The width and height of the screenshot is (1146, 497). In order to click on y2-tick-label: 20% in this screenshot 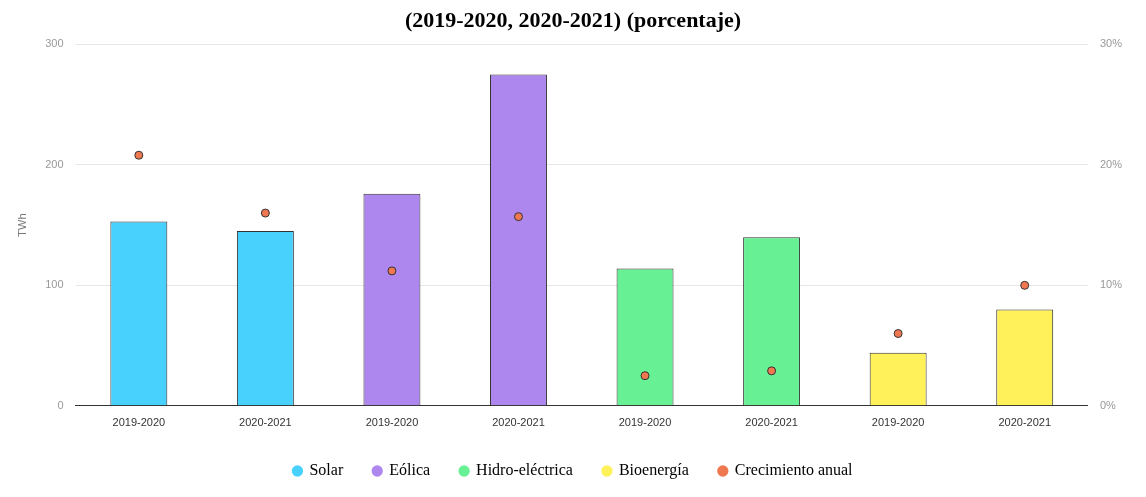, I will do `click(1111, 163)`.